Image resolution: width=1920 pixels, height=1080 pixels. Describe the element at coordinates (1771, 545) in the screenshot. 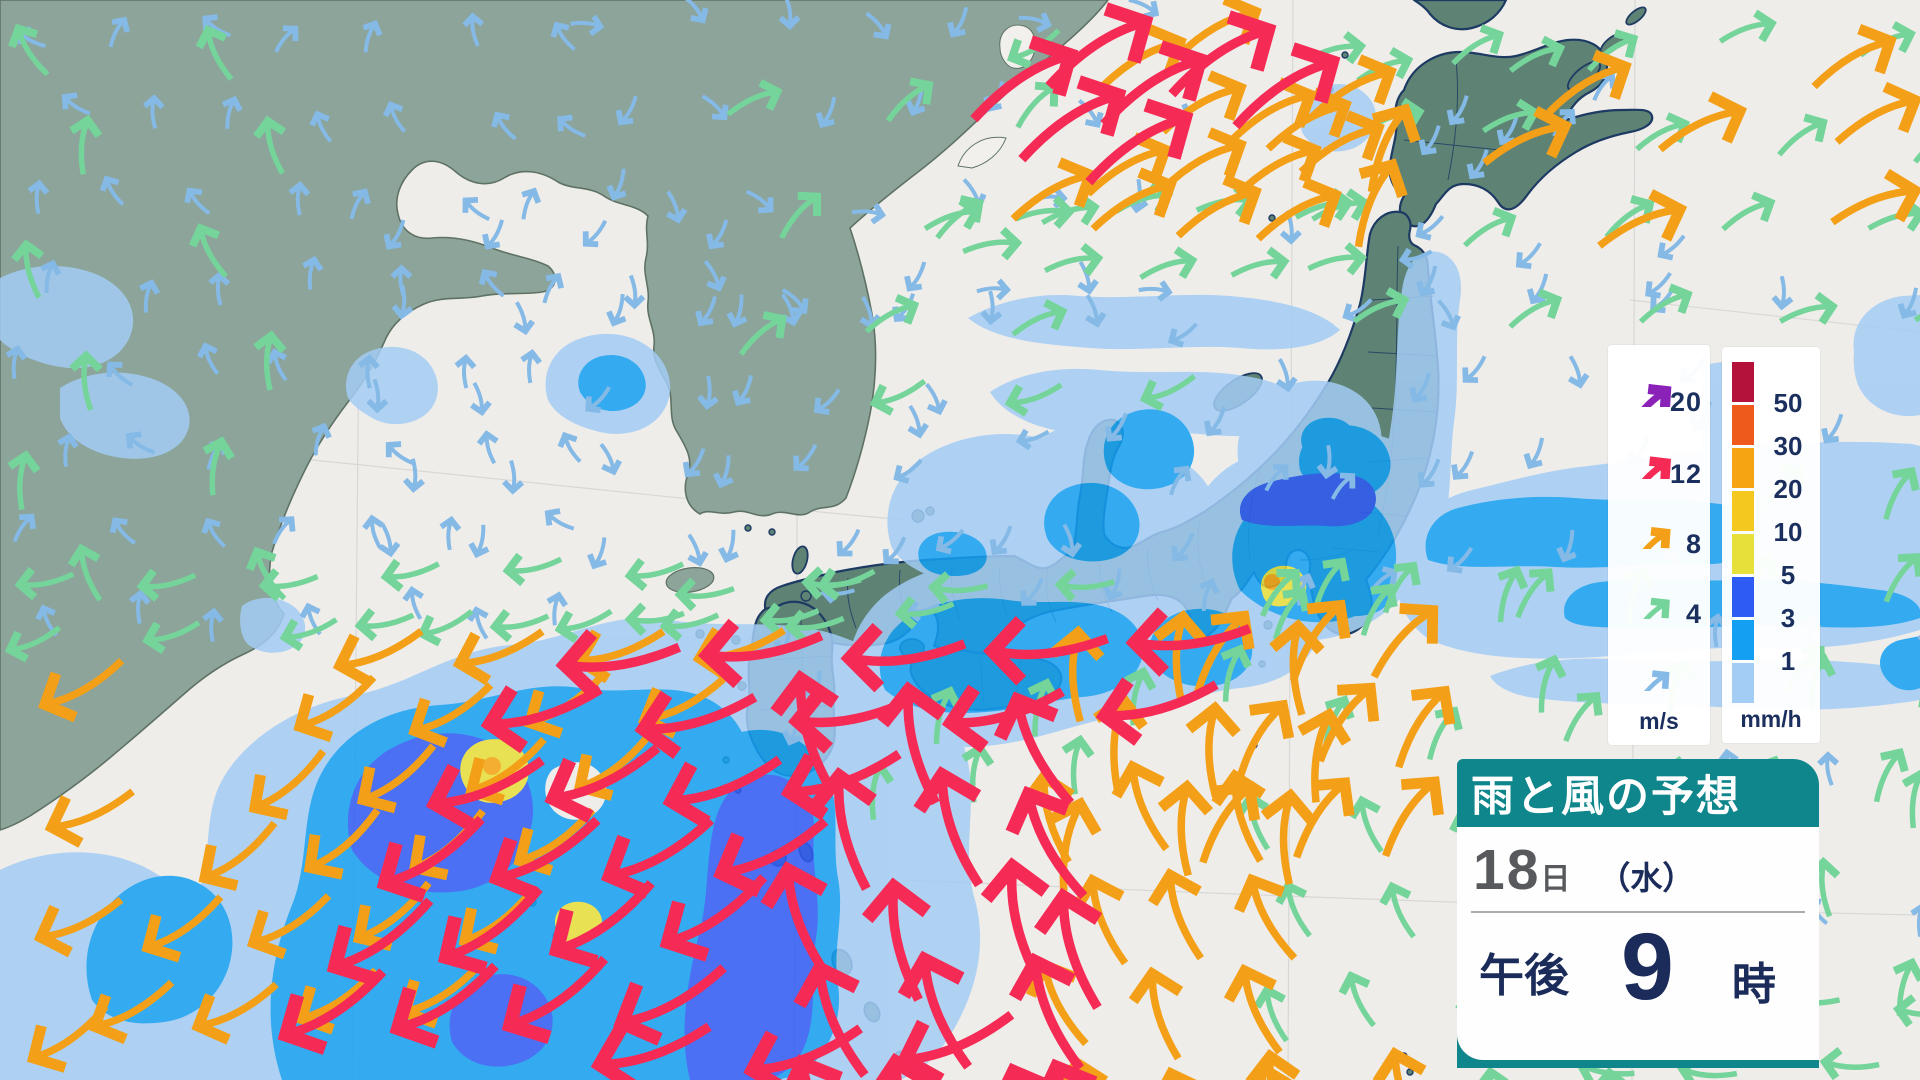

I see `rain-intensity-legend: 50 30 20 10 5 3 1 mm/h` at that location.